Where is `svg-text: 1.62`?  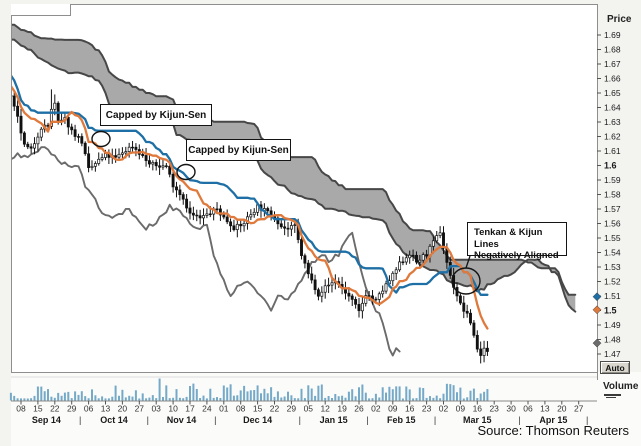 svg-text: 1.62 is located at coordinates (612, 137).